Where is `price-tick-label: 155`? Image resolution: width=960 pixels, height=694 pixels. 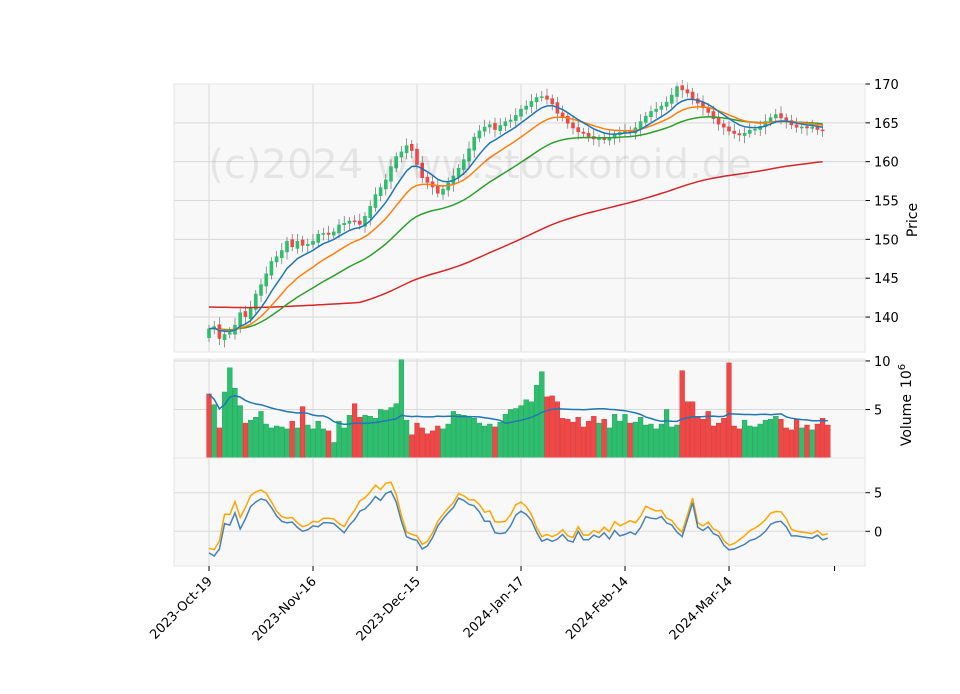
price-tick-label: 155 is located at coordinates (886, 202).